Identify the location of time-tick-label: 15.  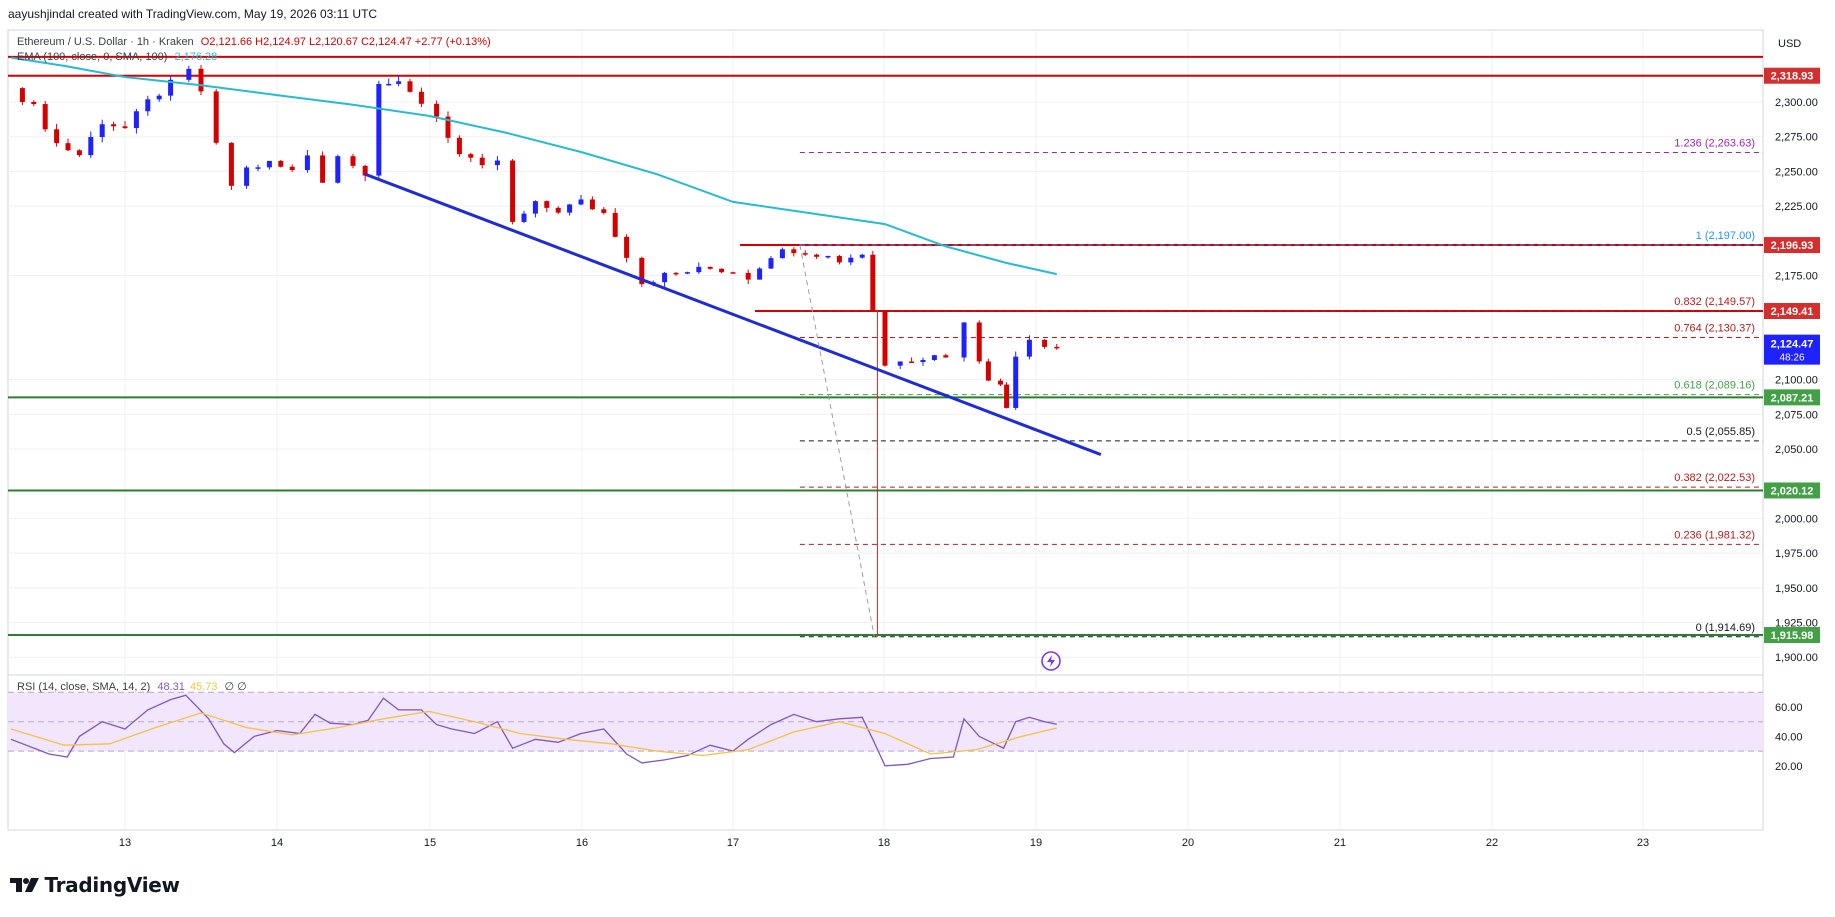
(430, 843).